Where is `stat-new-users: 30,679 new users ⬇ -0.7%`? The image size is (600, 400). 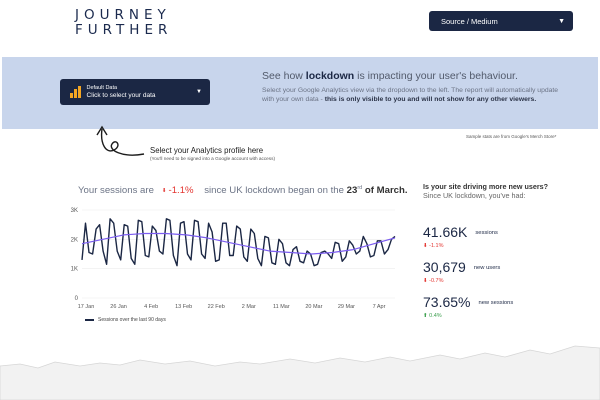 stat-new-users: 30,679 new users ⬇ -0.7% is located at coordinates (461, 271).